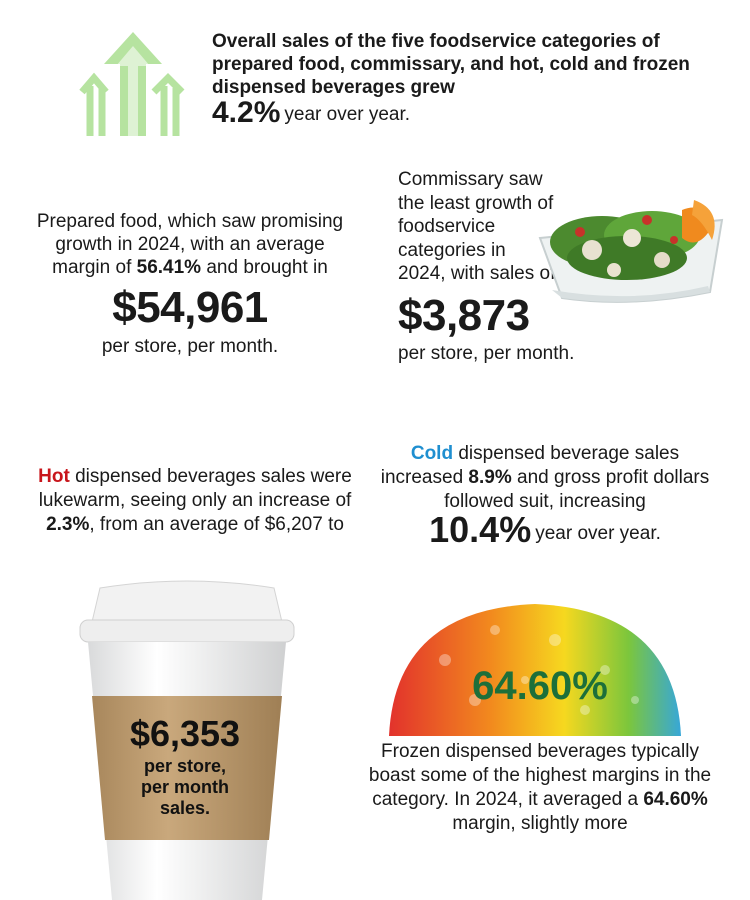  I want to click on salad-container-image, so click(631, 251).